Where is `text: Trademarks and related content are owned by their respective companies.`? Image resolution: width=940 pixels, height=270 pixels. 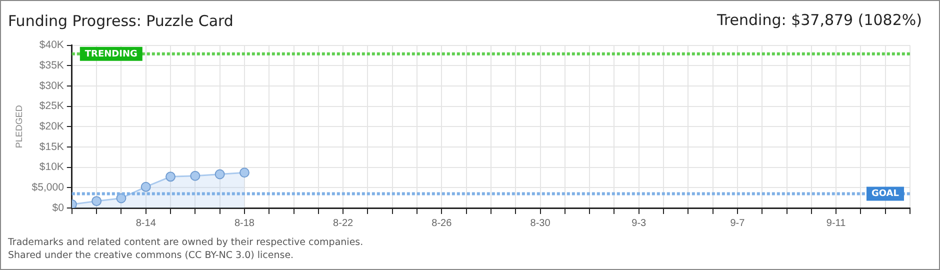
text: Trademarks and related content are owned by their respective companies. is located at coordinates (186, 242).